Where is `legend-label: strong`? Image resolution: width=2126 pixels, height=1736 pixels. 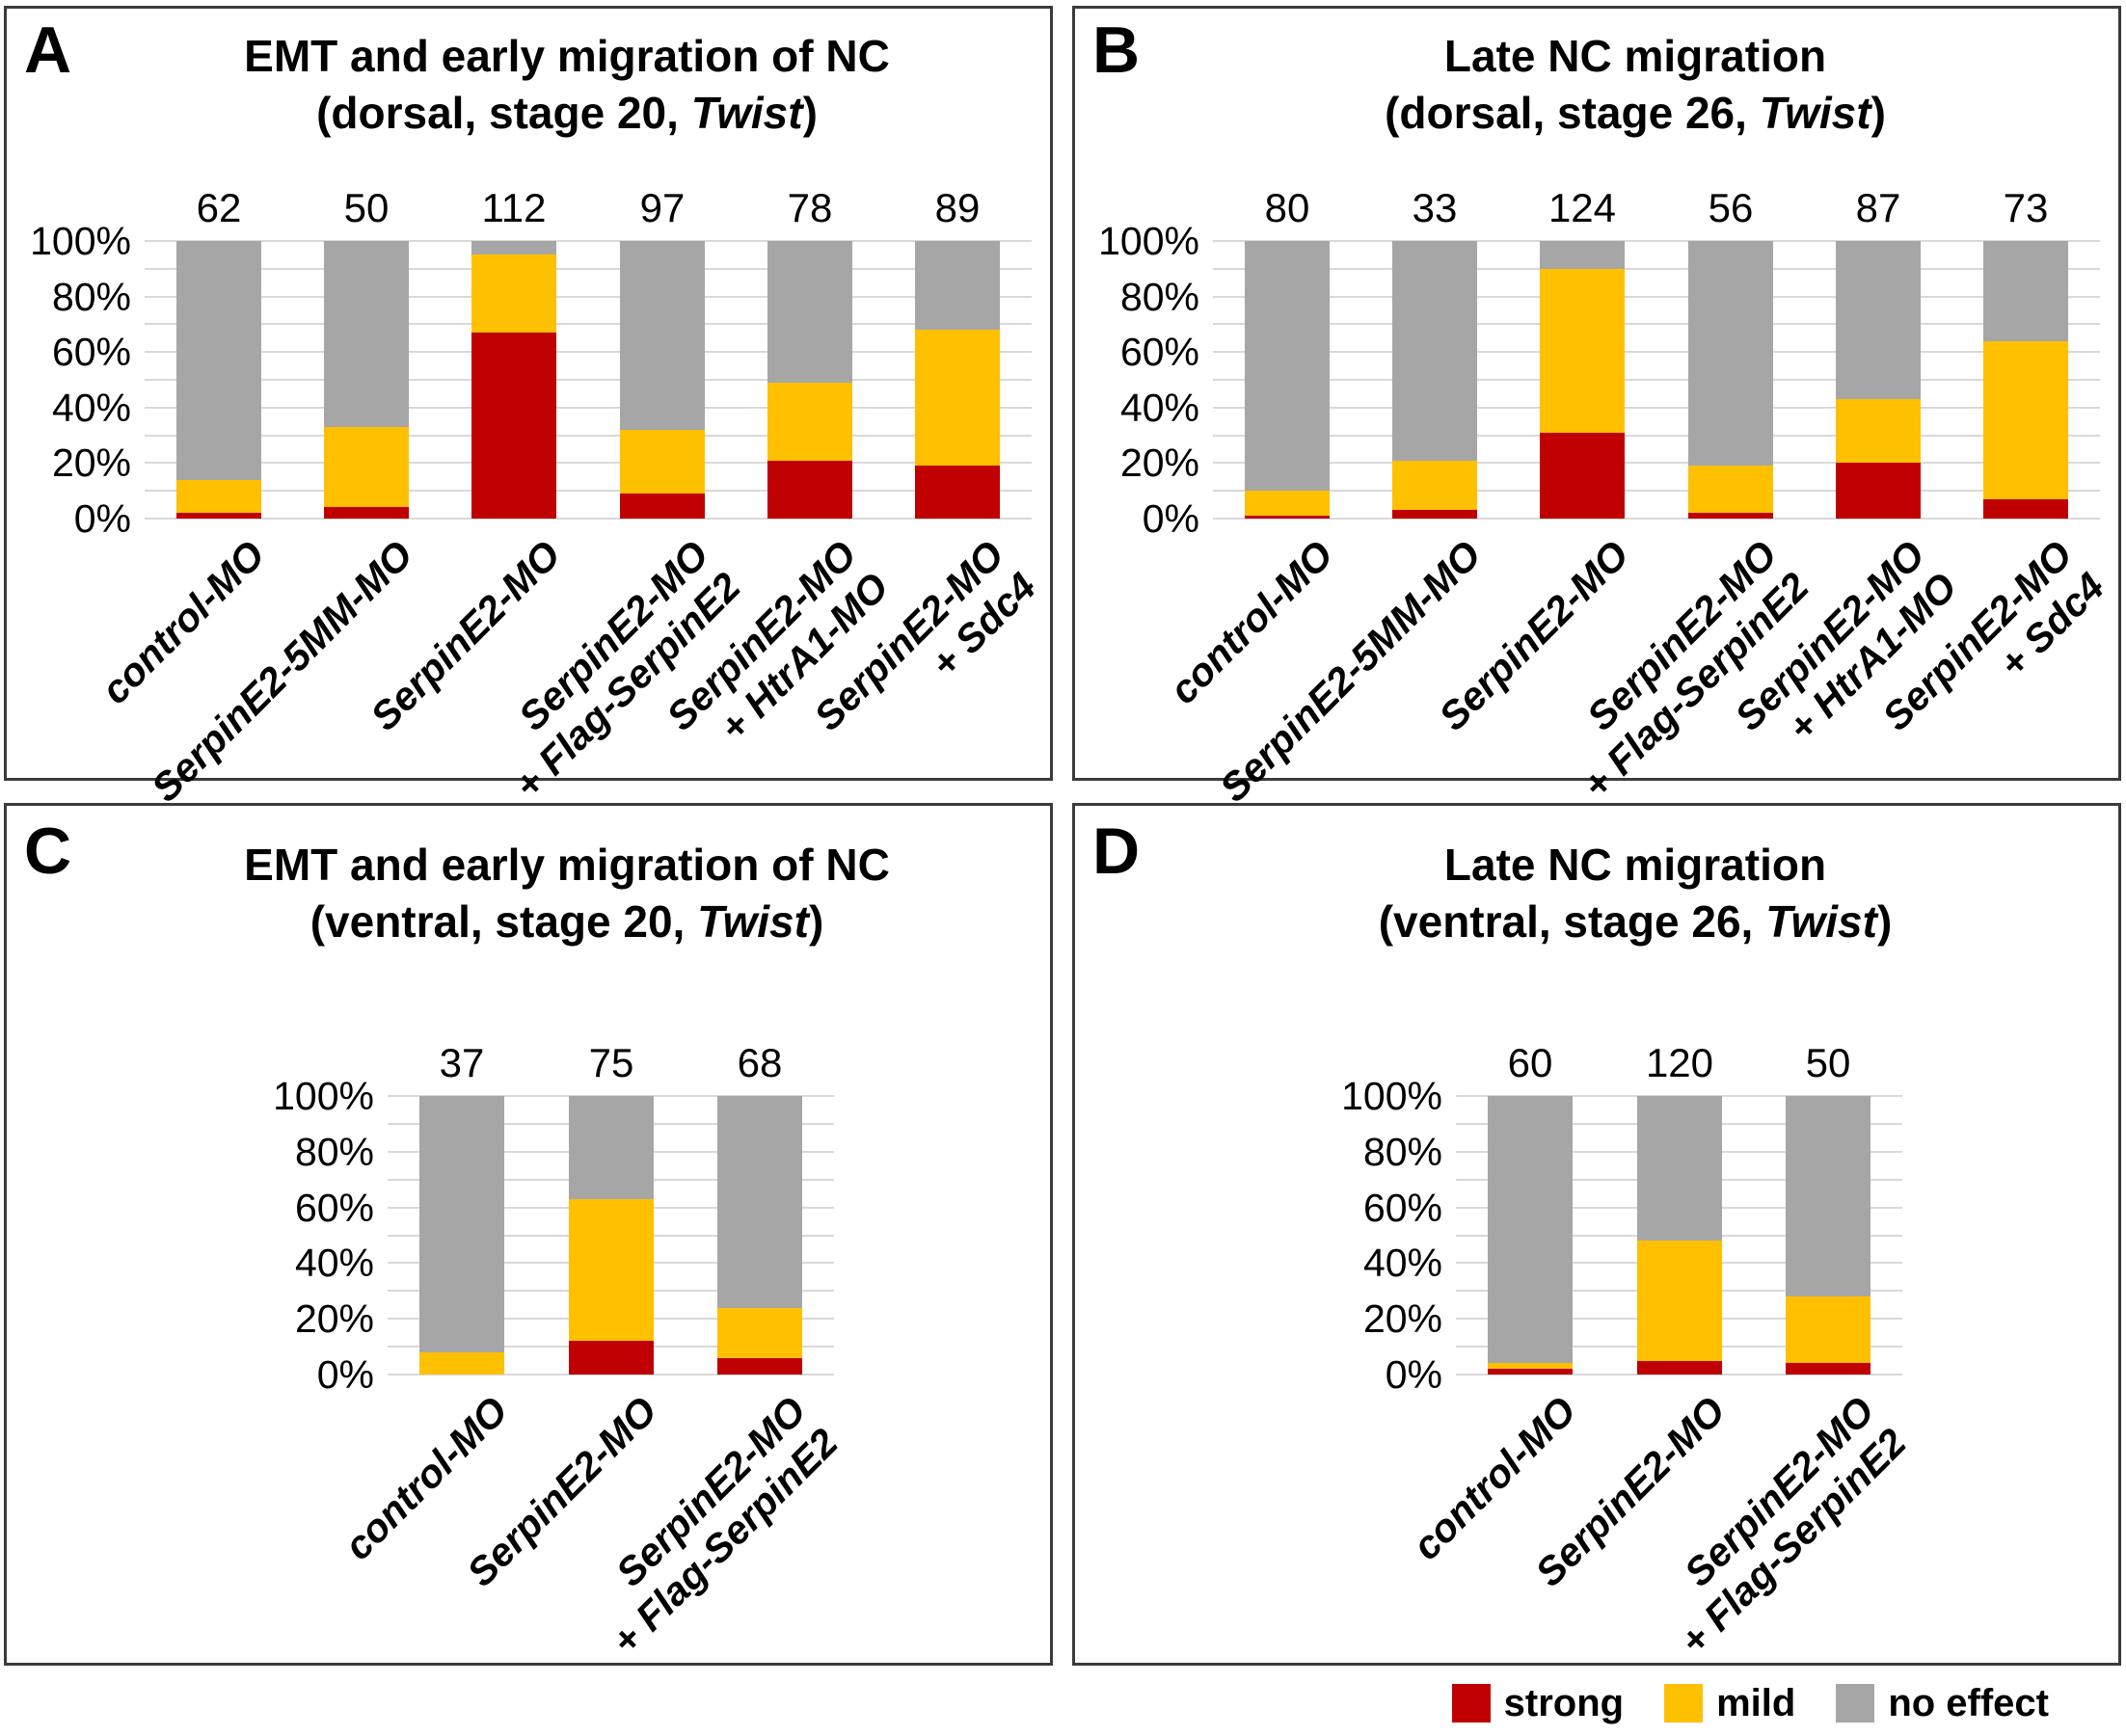 legend-label: strong is located at coordinates (1564, 1703).